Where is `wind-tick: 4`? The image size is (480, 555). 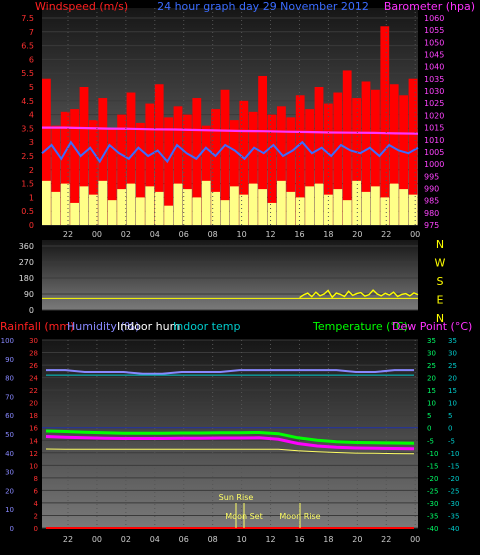
wind-tick: 4 is located at coordinates (31, 115).